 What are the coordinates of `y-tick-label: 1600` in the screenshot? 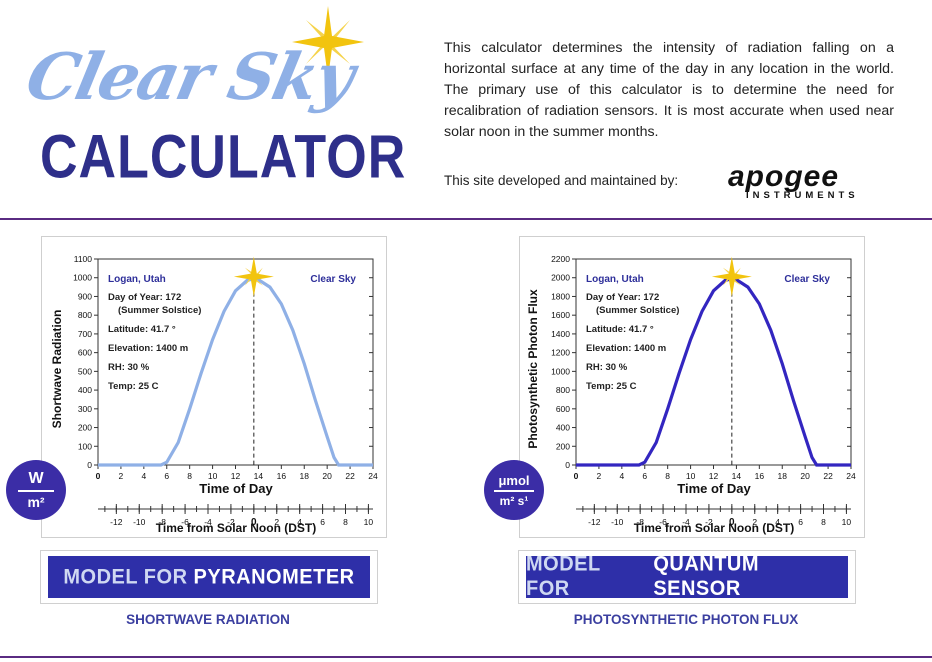 It's located at (560, 315).